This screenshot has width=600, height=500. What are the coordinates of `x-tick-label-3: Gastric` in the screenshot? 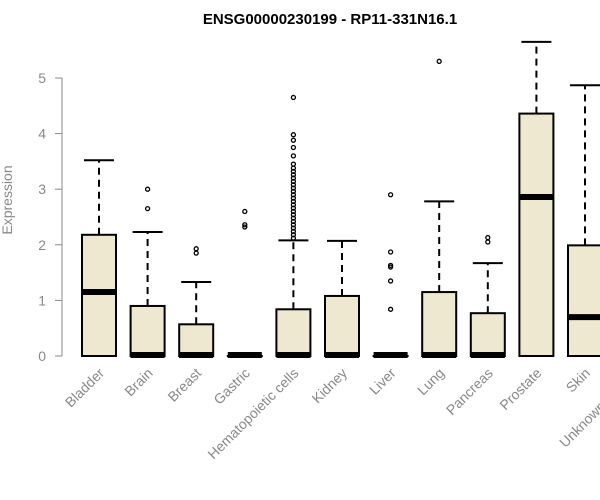 It's located at (231, 386).